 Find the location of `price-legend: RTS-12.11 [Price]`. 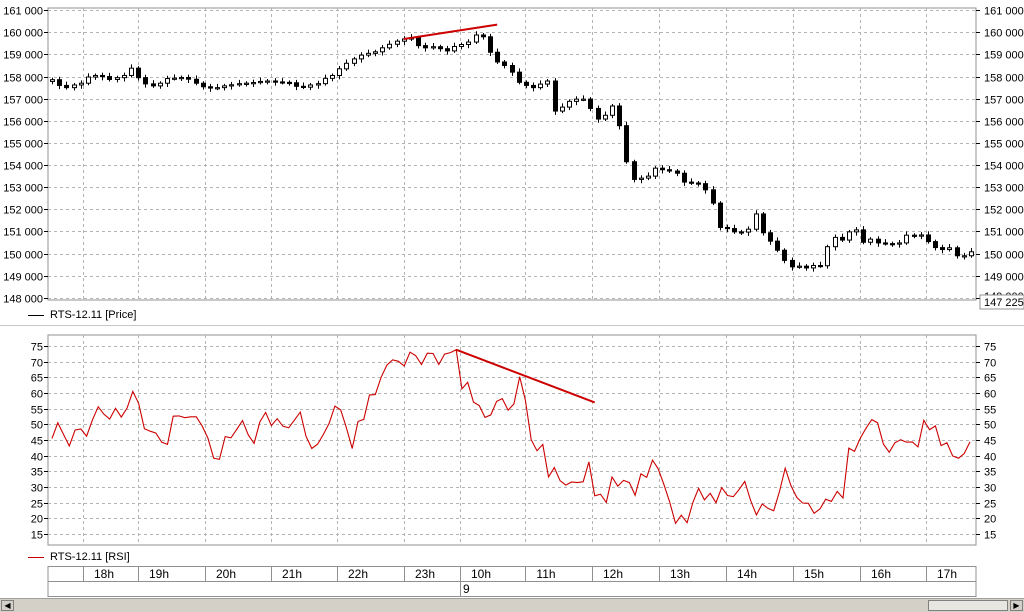

price-legend: RTS-12.11 [Price] is located at coordinates (512, 315).